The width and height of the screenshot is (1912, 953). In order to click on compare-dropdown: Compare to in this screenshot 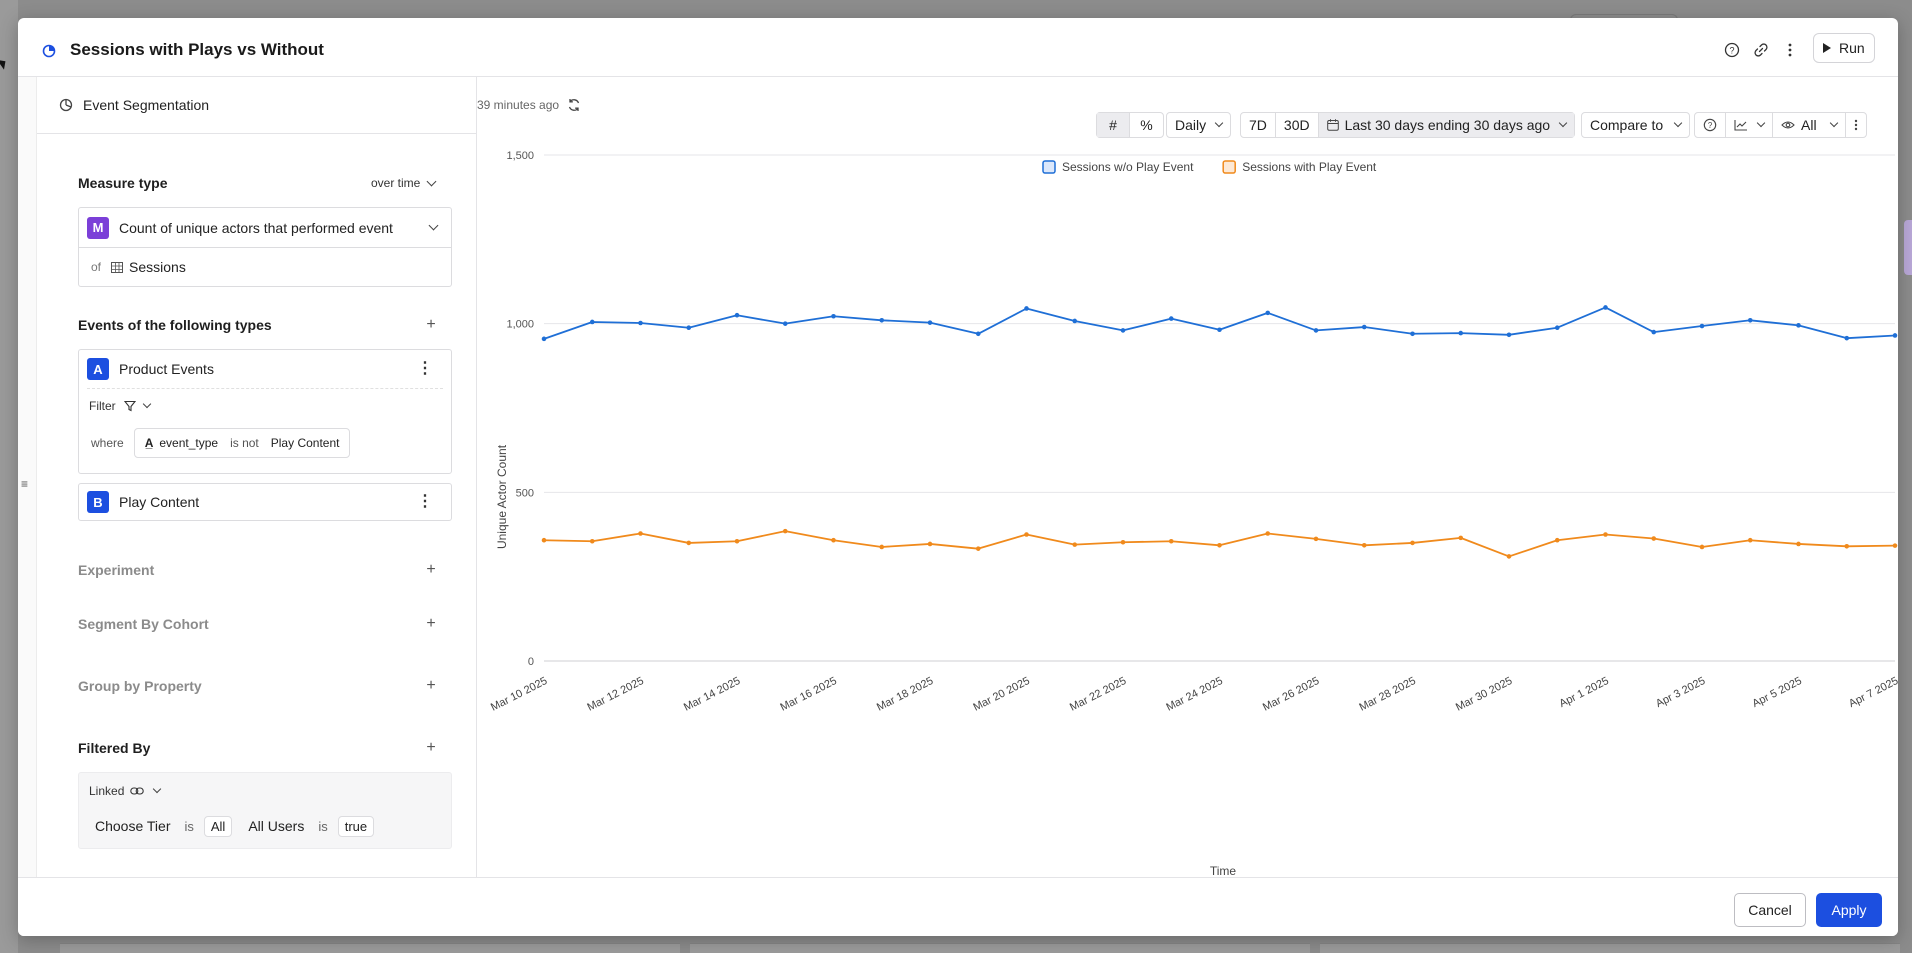, I will do `click(1636, 125)`.